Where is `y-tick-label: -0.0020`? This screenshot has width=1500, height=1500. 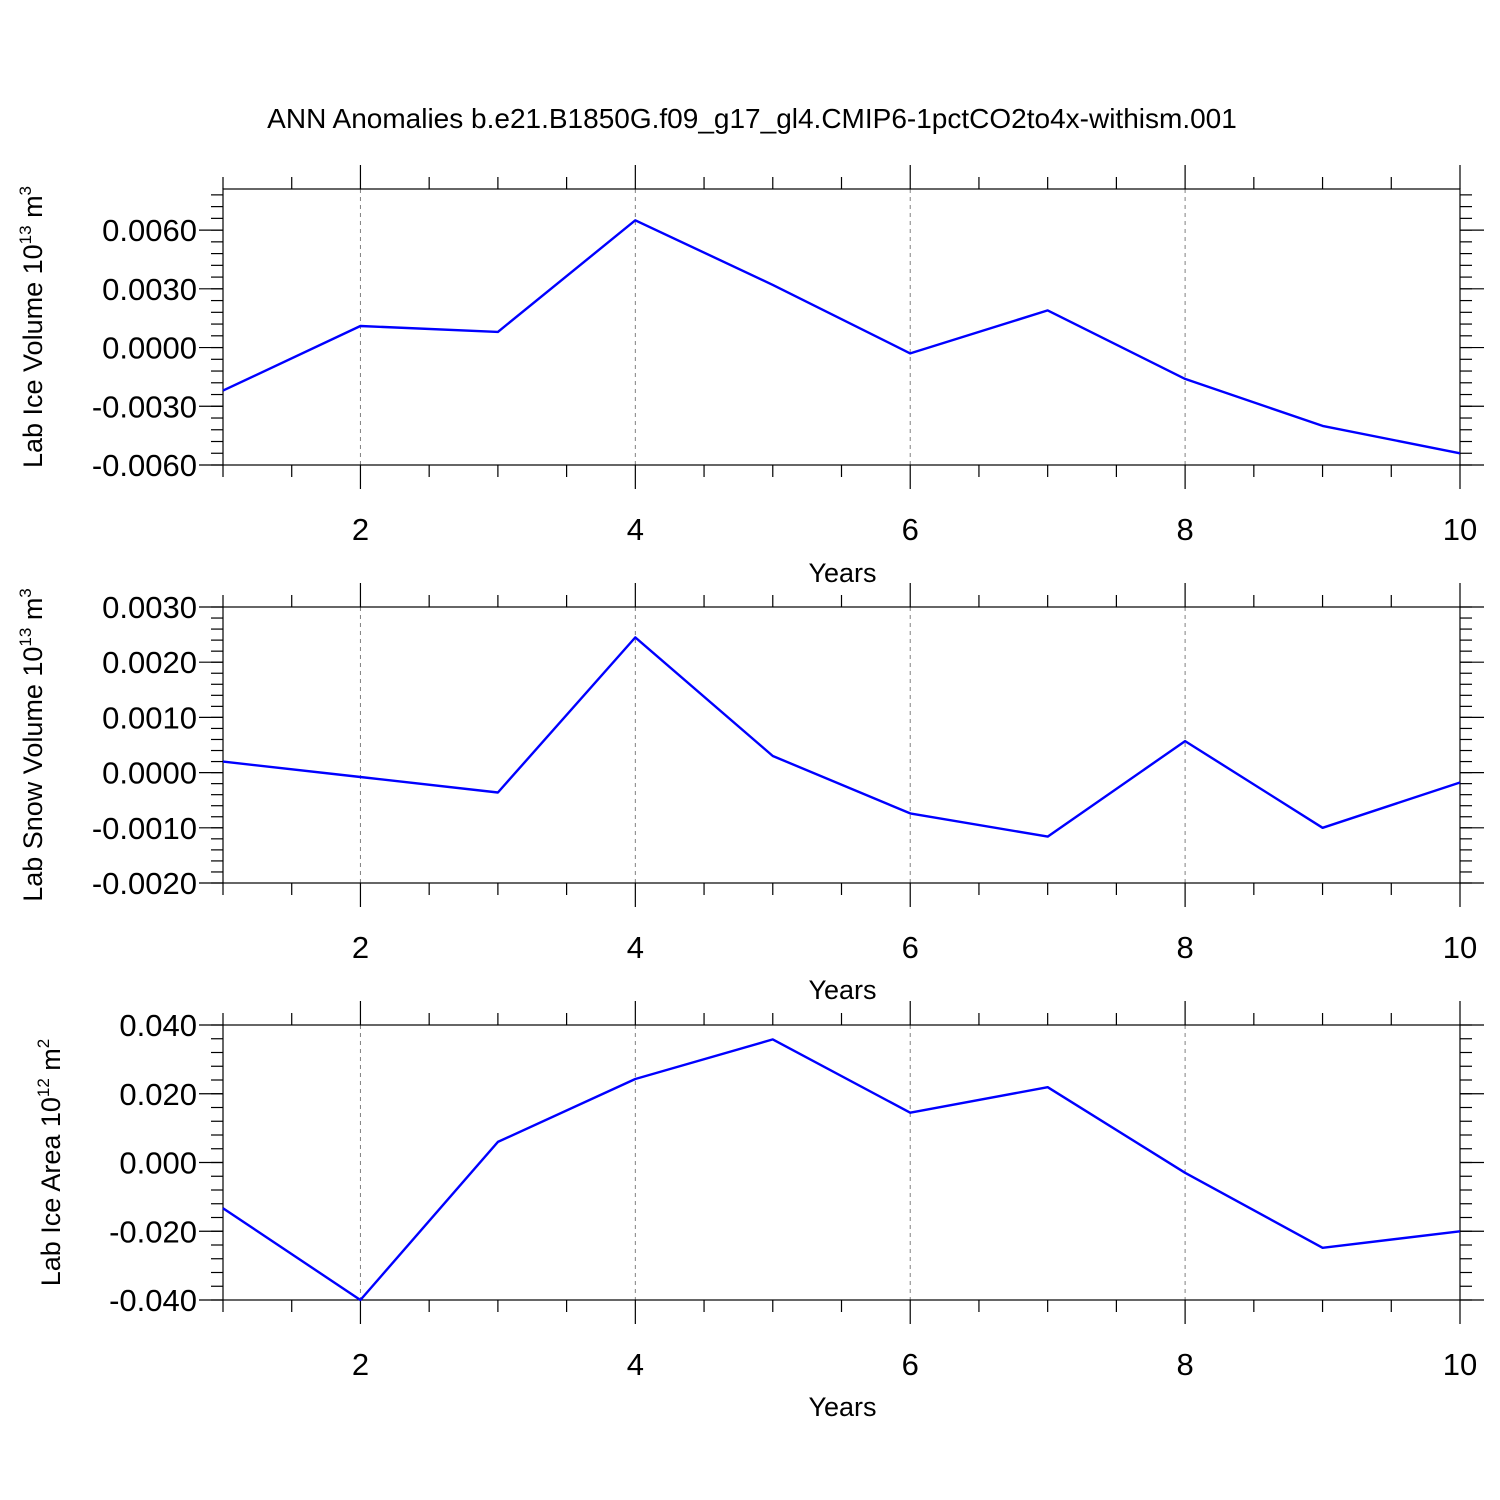
y-tick-label: -0.0020 is located at coordinates (144, 883).